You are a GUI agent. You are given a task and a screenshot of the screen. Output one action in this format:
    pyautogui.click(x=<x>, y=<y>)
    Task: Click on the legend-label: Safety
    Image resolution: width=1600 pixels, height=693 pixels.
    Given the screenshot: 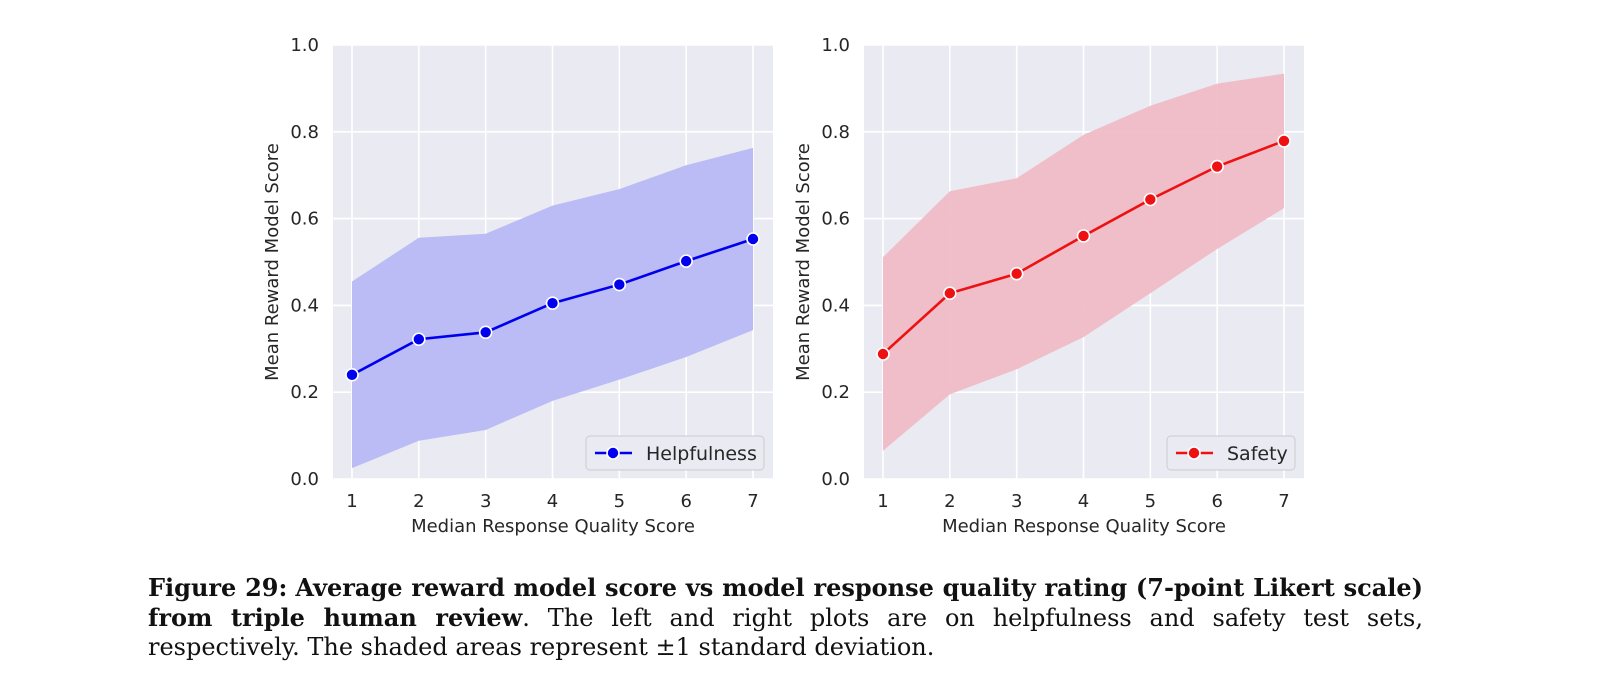 What is the action you would take?
    pyautogui.click(x=1257, y=454)
    